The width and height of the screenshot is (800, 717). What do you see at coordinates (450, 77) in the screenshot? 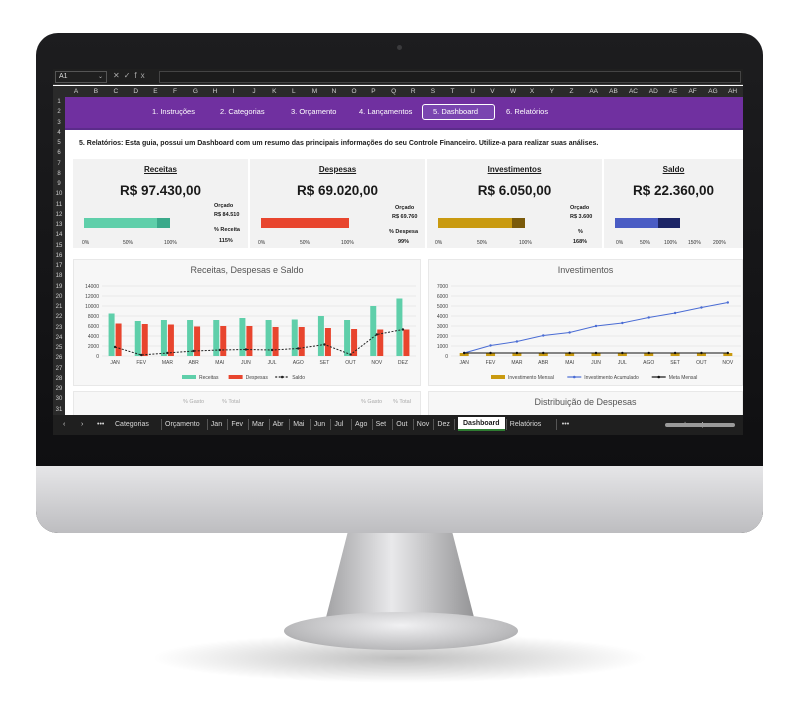
I see `formula-input` at bounding box center [450, 77].